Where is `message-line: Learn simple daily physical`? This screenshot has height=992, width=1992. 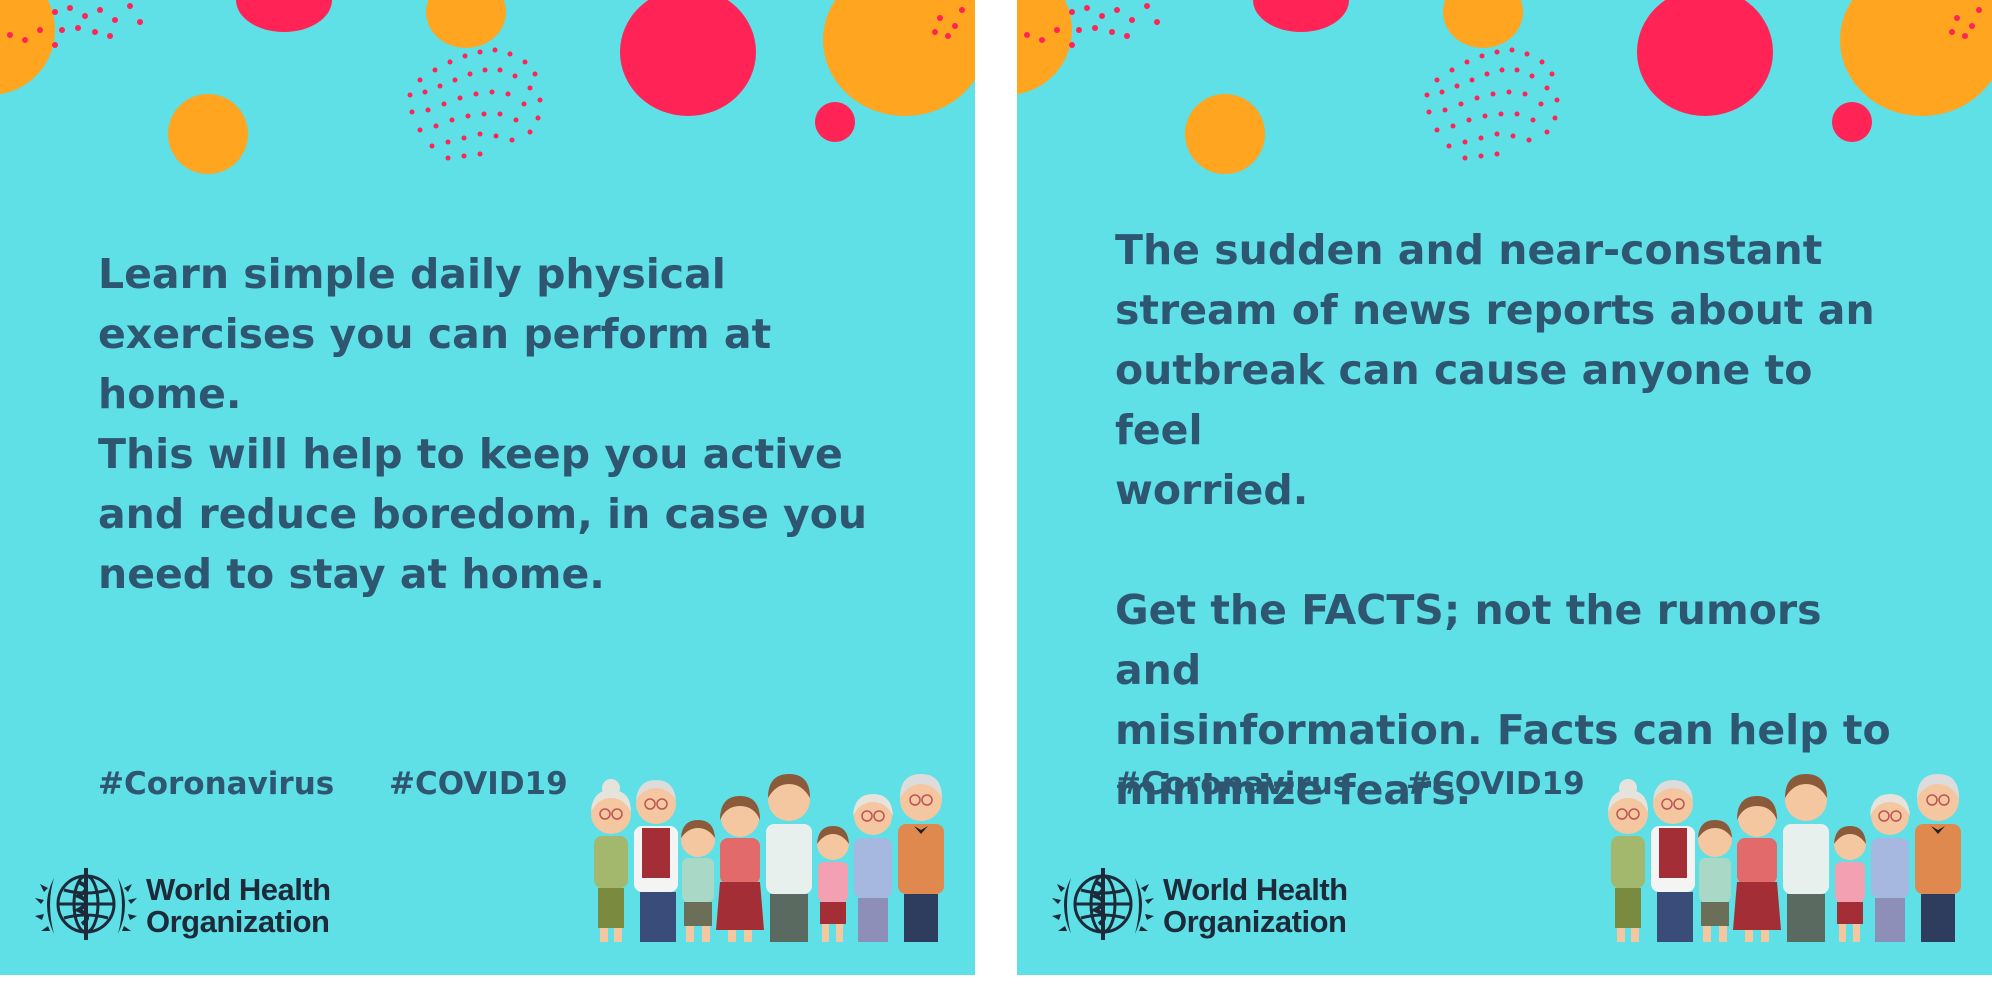 message-line: Learn simple daily physical is located at coordinates (412, 274).